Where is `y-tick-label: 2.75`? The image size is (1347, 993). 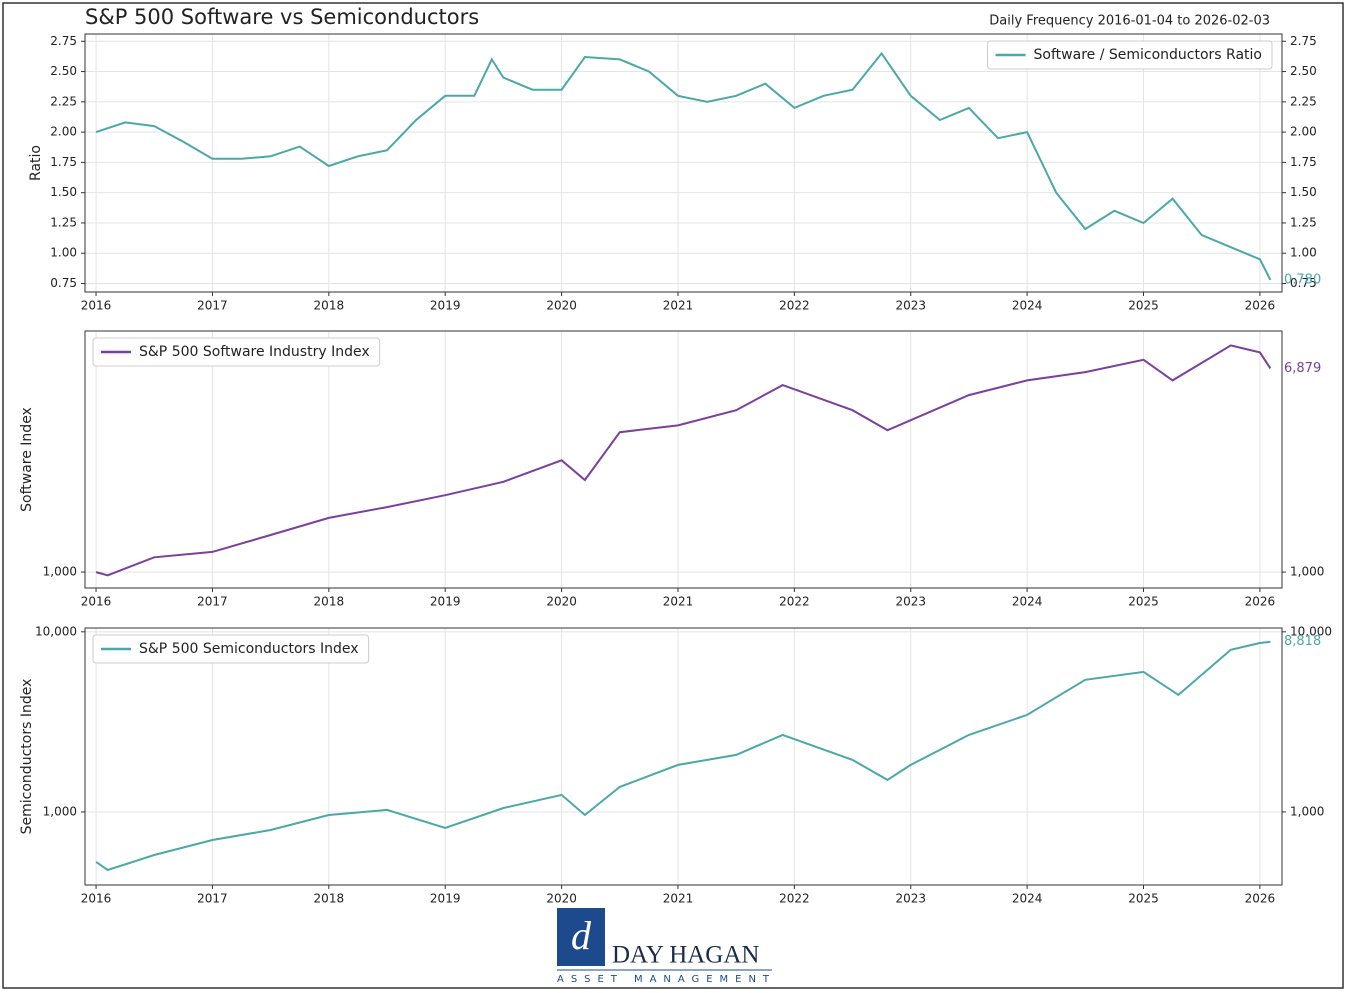
y-tick-label: 2.75 is located at coordinates (63, 41).